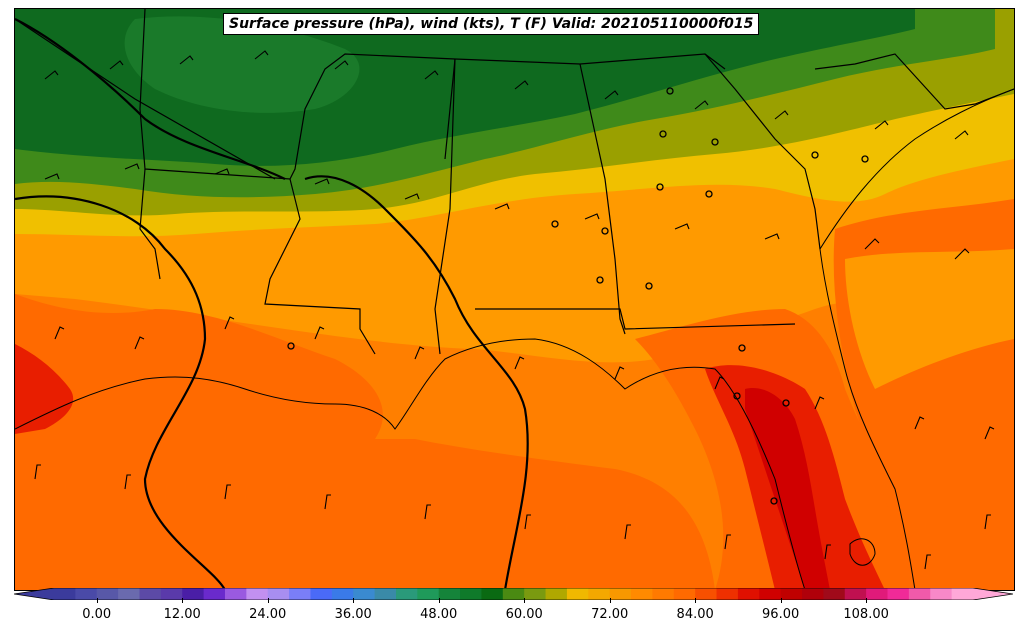 This screenshot has height=633, width=1022. I want to click on colorbar-tick-label: 0.00, so click(97, 614).